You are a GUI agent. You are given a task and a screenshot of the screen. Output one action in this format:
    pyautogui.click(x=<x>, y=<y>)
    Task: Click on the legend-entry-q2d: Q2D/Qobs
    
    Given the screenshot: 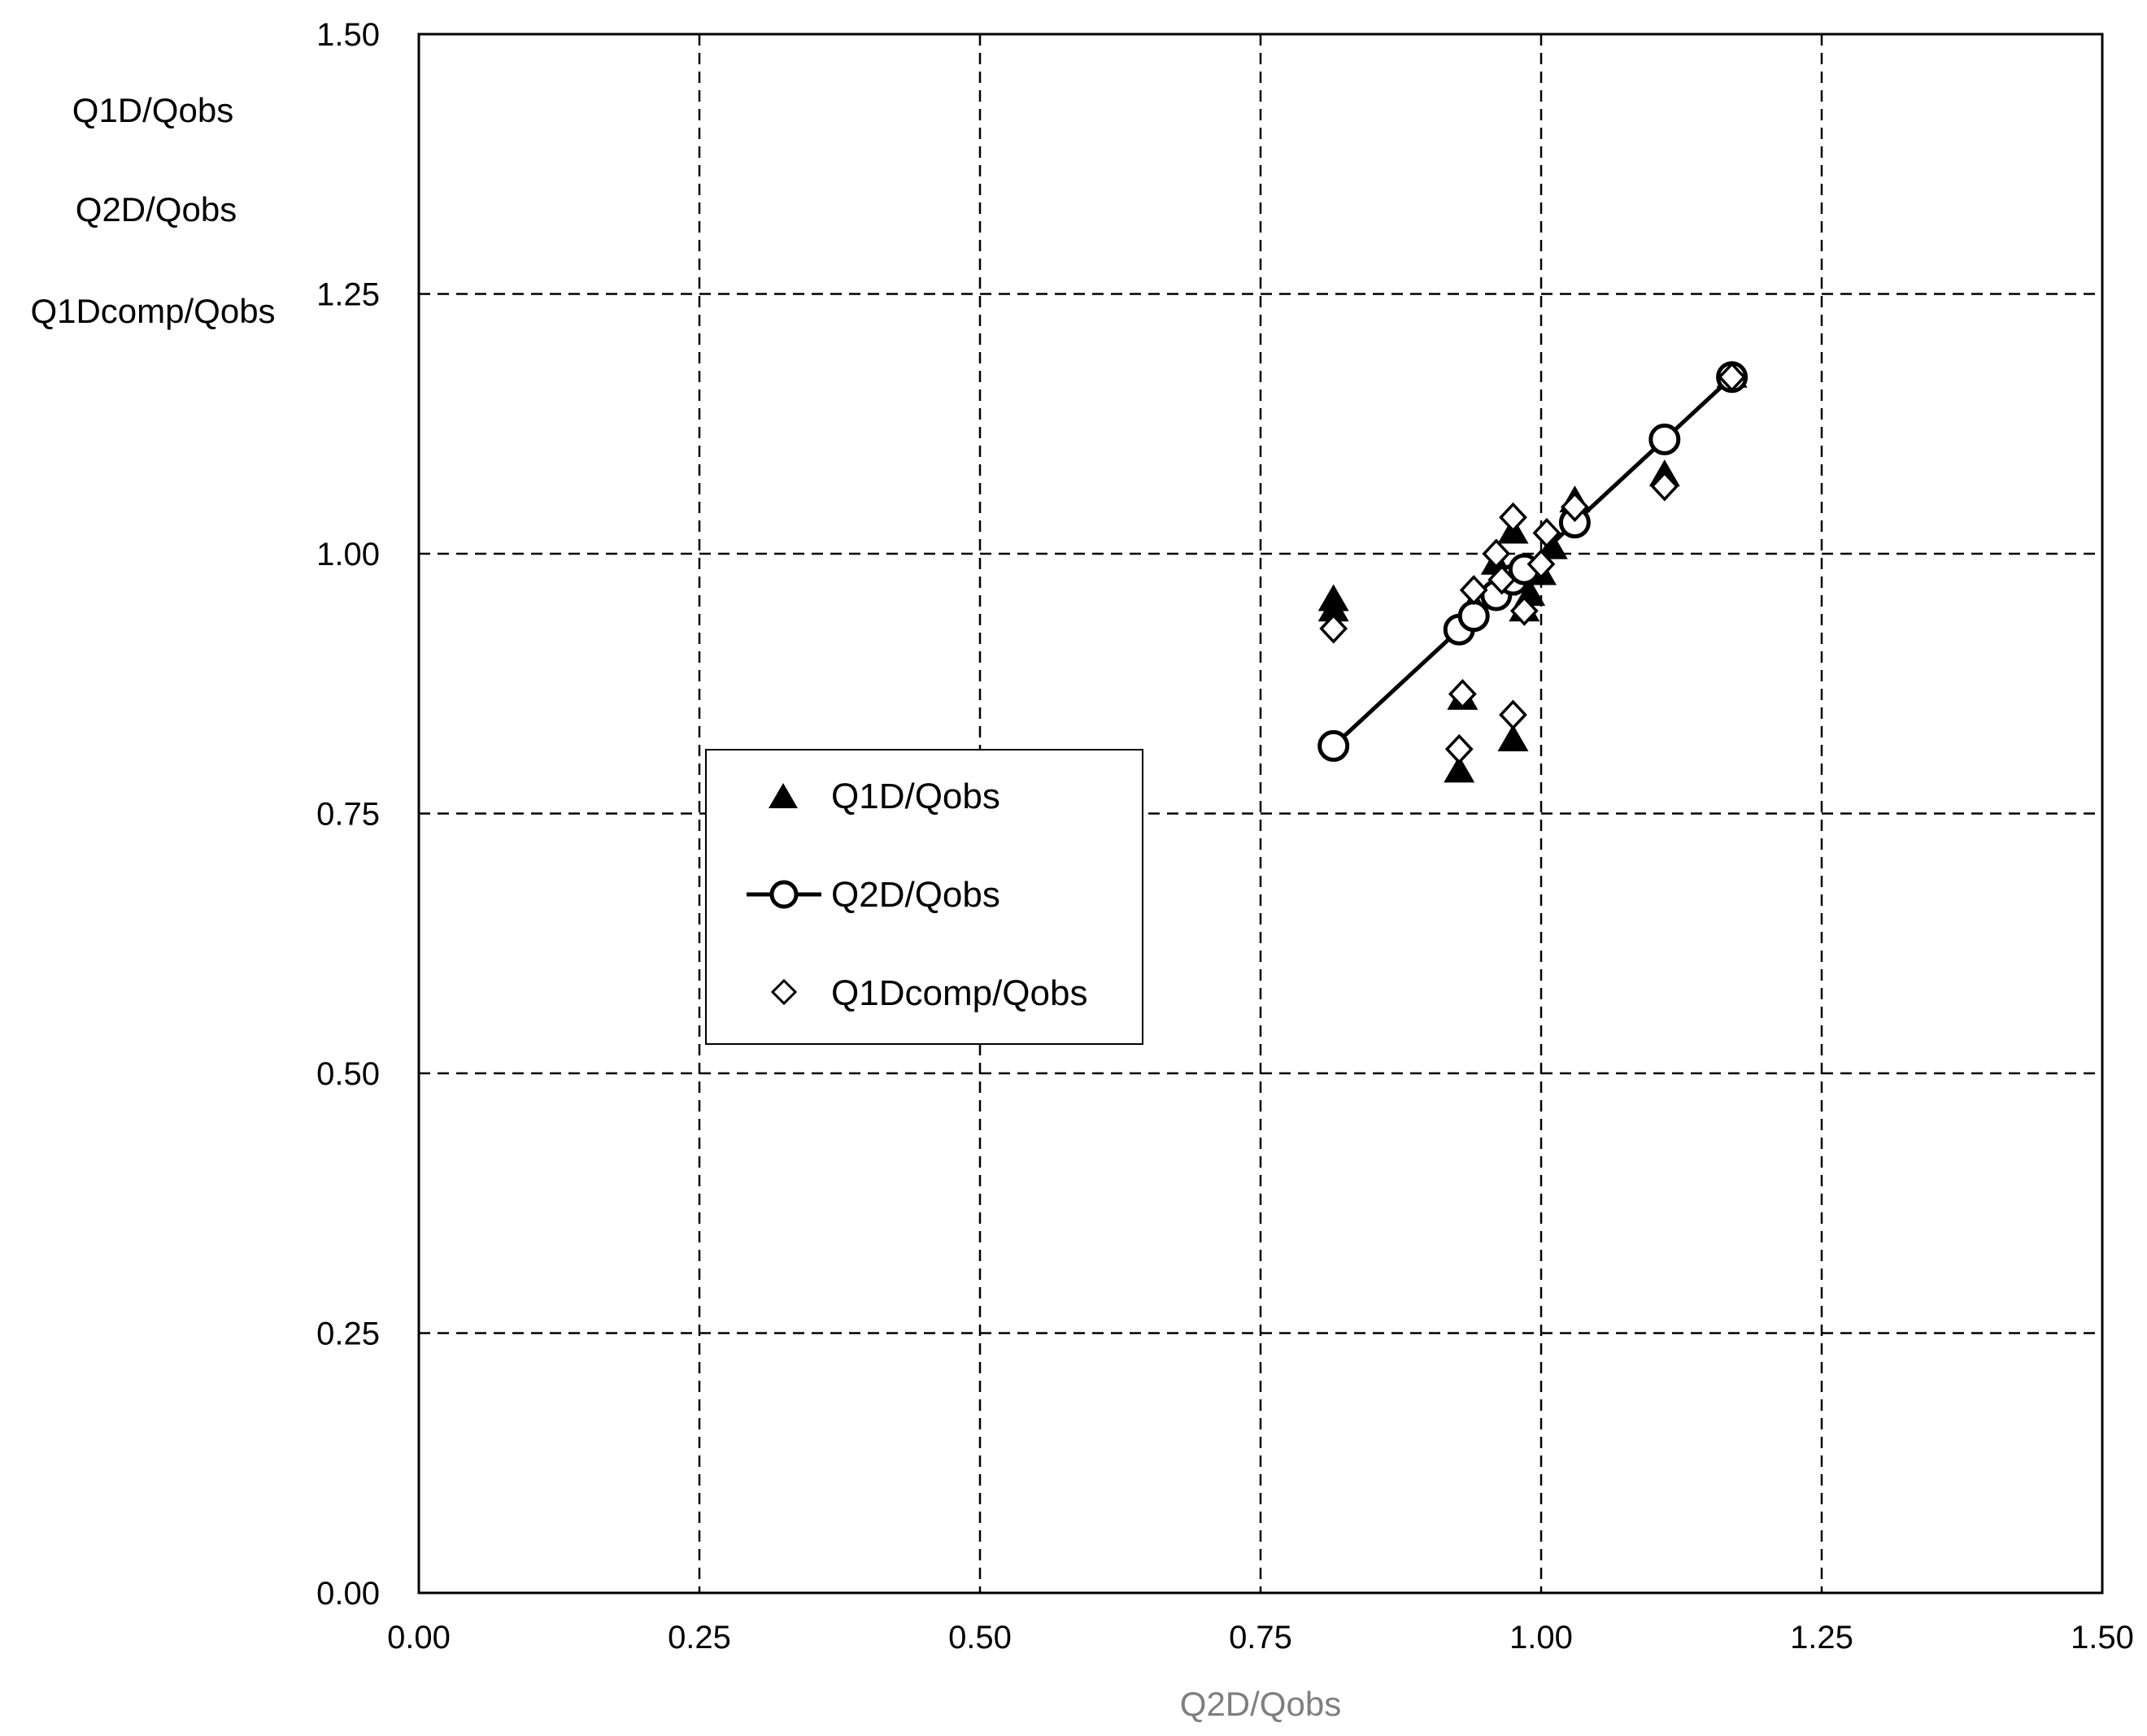 What is the action you would take?
    pyautogui.click(x=873, y=895)
    